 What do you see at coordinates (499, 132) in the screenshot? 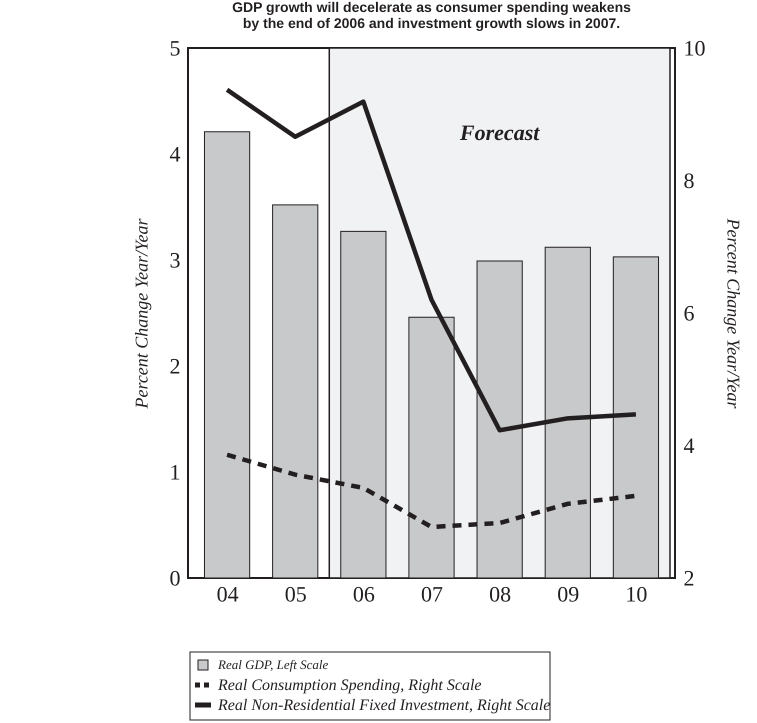
I see `band-label: Forecast` at bounding box center [499, 132].